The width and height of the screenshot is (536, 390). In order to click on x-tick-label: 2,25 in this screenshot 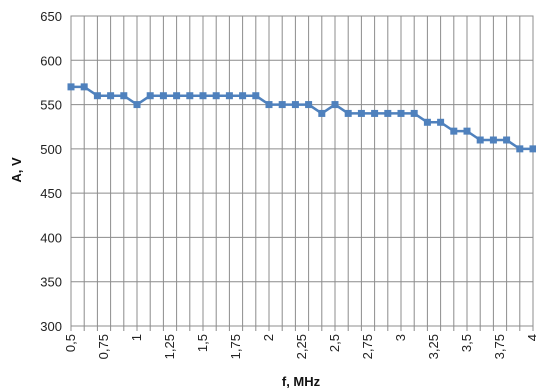, I will do `click(301, 346)`.